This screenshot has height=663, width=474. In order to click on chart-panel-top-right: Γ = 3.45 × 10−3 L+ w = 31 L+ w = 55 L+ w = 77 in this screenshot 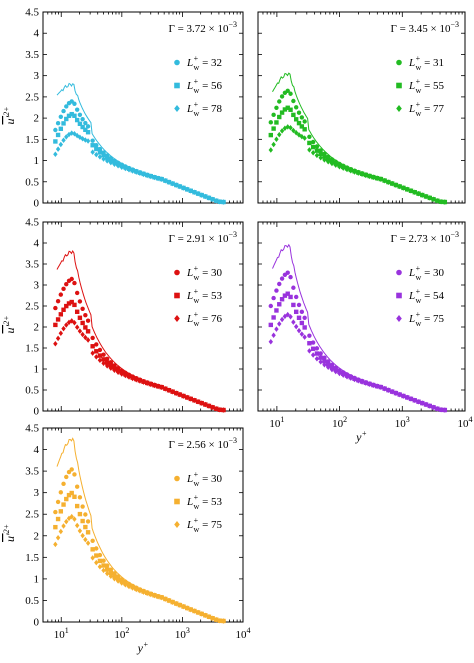, I will do `click(361, 108)`.